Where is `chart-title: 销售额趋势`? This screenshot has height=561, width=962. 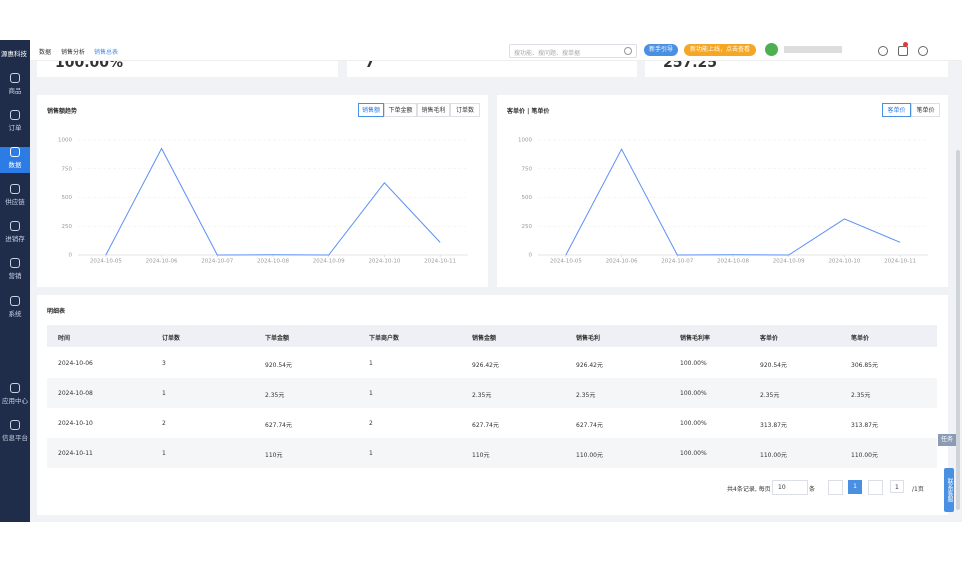
chart-title: 销售额趋势 is located at coordinates (62, 111).